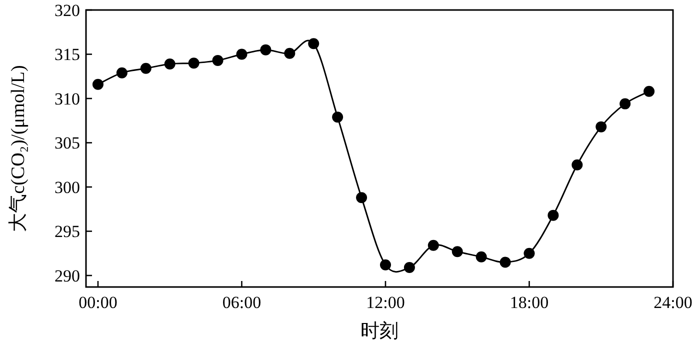 The image size is (700, 345). Describe the element at coordinates (67, 232) in the screenshot. I see `y-tick-label: 295` at that location.